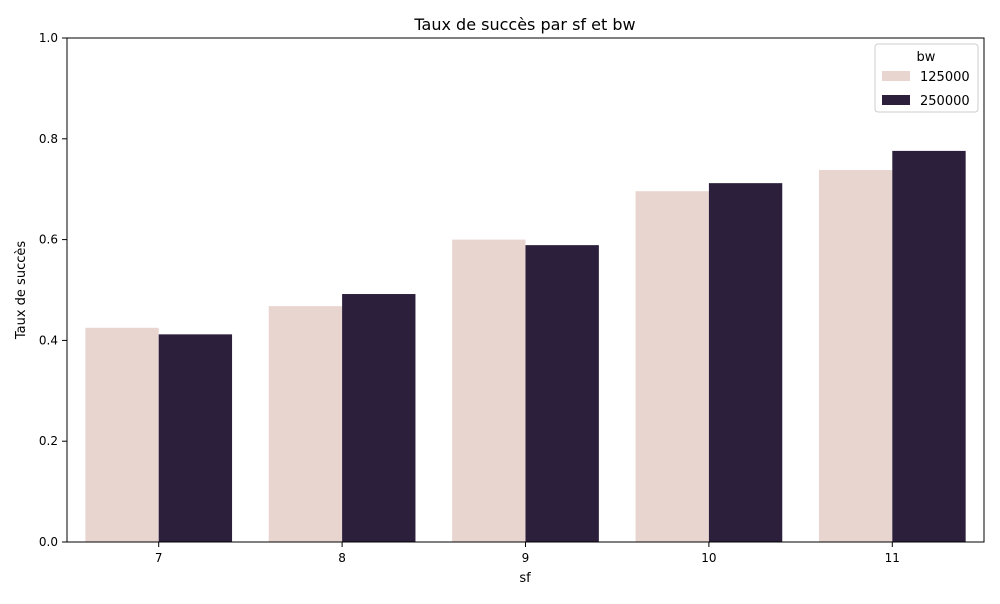  I want to click on legend-entries: 125000 250000, so click(926, 89).